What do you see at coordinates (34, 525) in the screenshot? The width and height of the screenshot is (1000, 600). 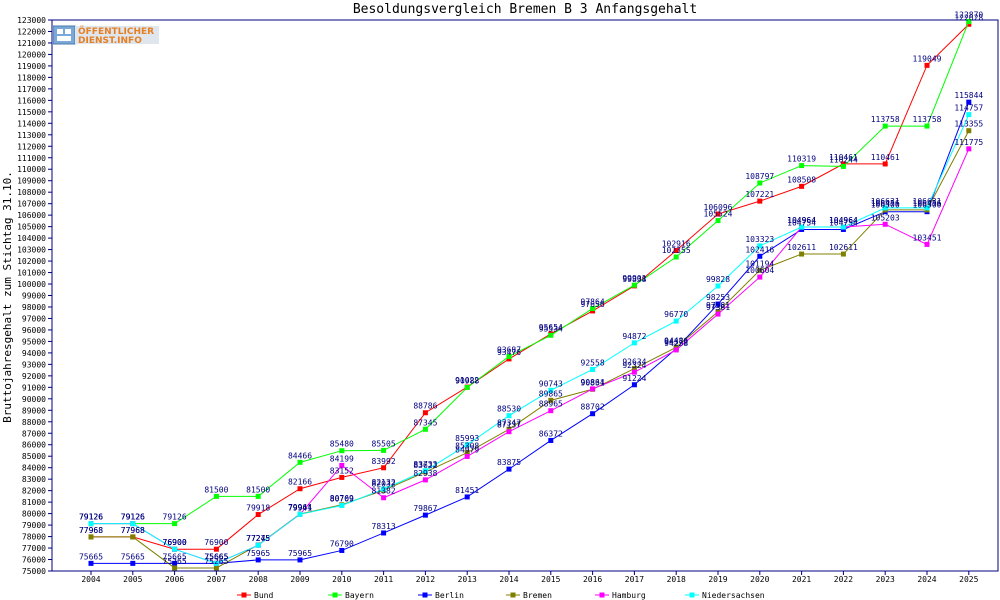 I see `y-tick-label: 79000` at bounding box center [34, 525].